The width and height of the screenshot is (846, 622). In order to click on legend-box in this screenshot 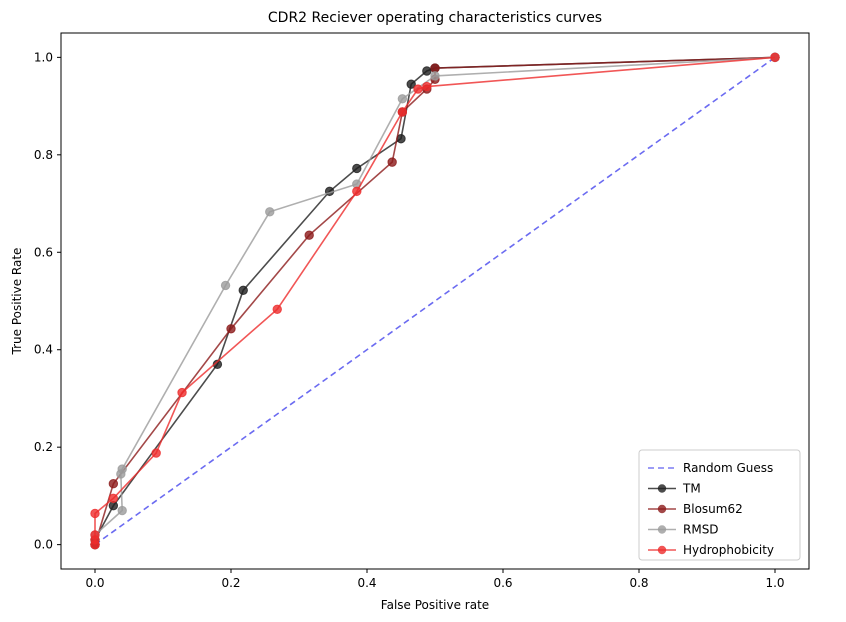, I will do `click(719, 505)`.